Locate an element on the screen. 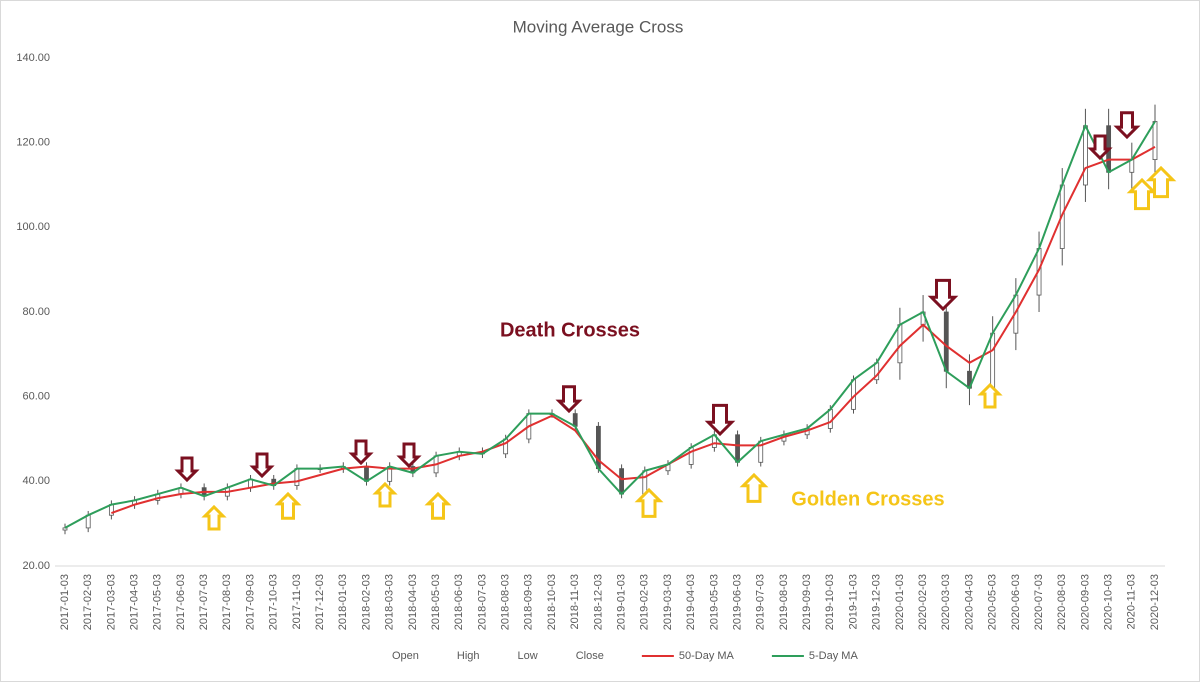 The image size is (1200, 682). y-tick-label: 140.00 is located at coordinates (33, 58).